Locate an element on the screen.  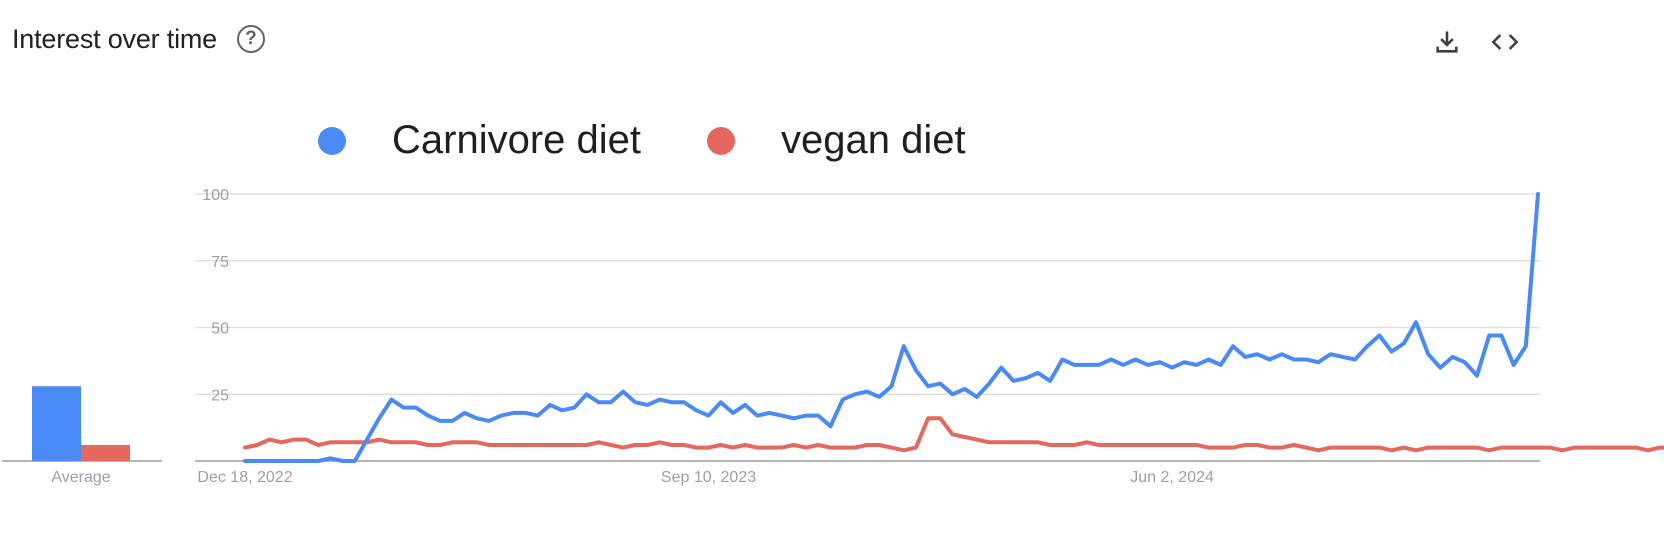
legend: Carnivore diet vegan diet is located at coordinates (675, 140).